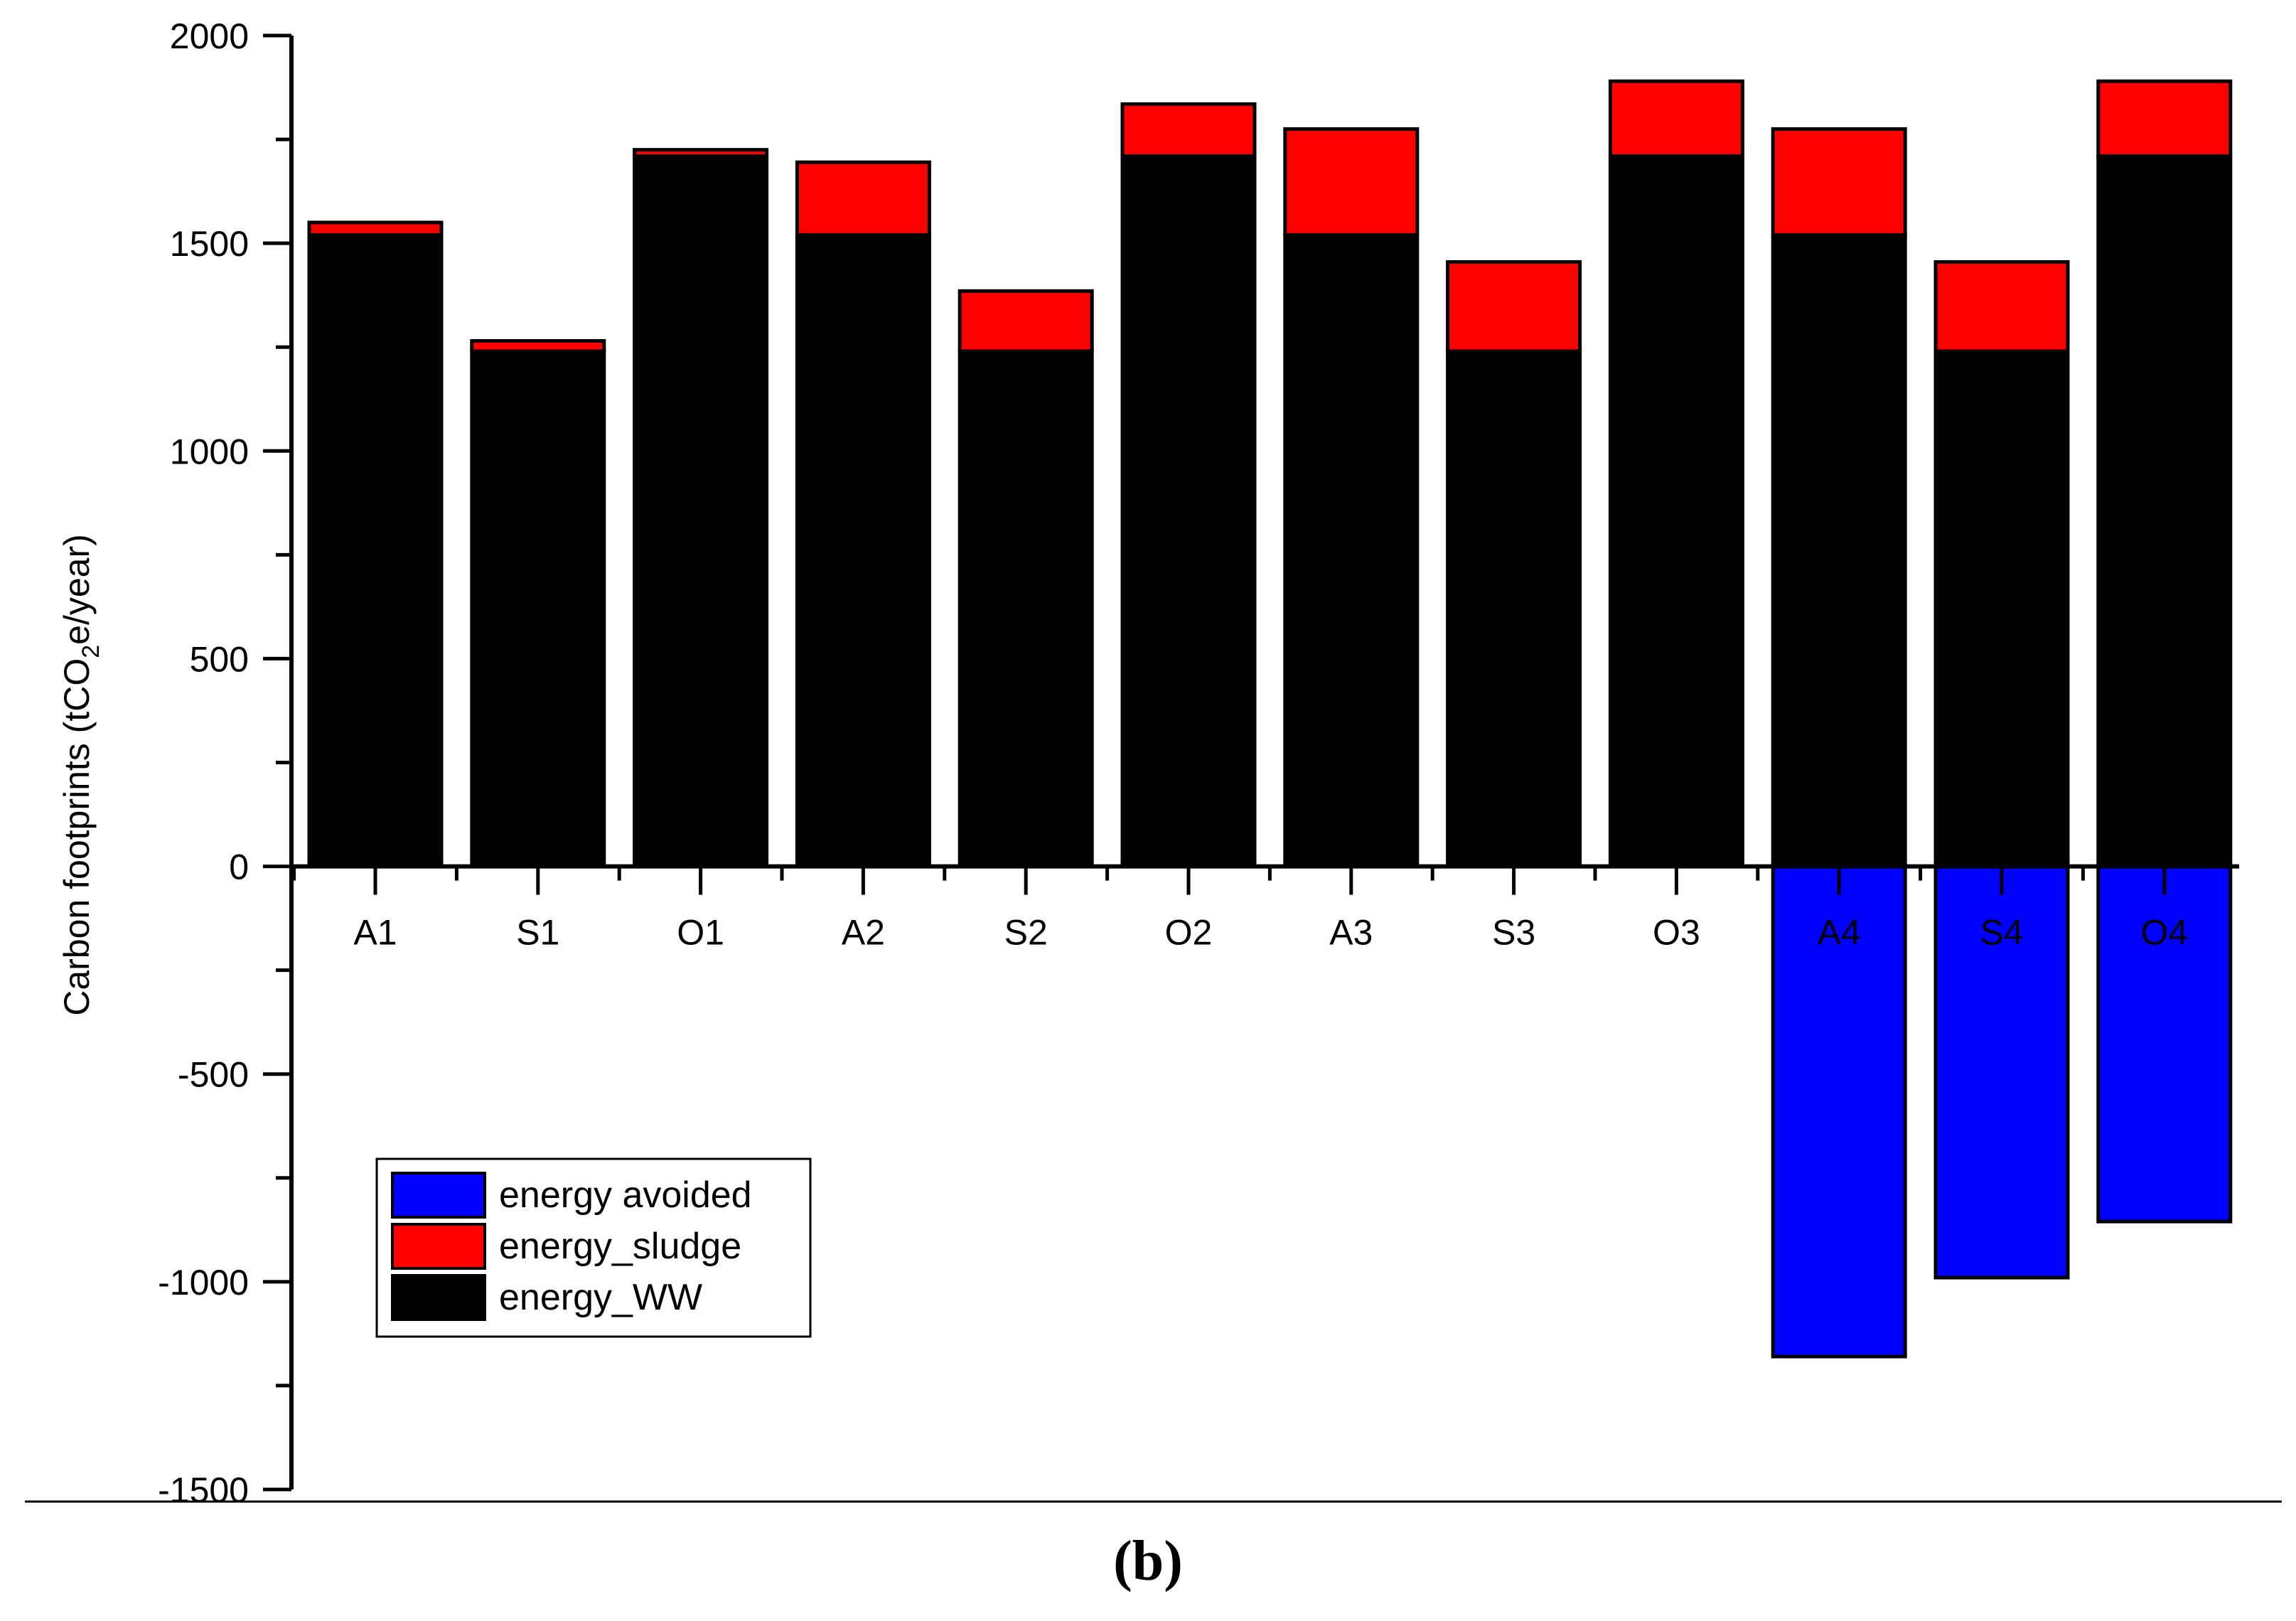 The height and width of the screenshot is (1621, 2296). What do you see at coordinates (1839, 933) in the screenshot?
I see `x-tick-label: A4` at bounding box center [1839, 933].